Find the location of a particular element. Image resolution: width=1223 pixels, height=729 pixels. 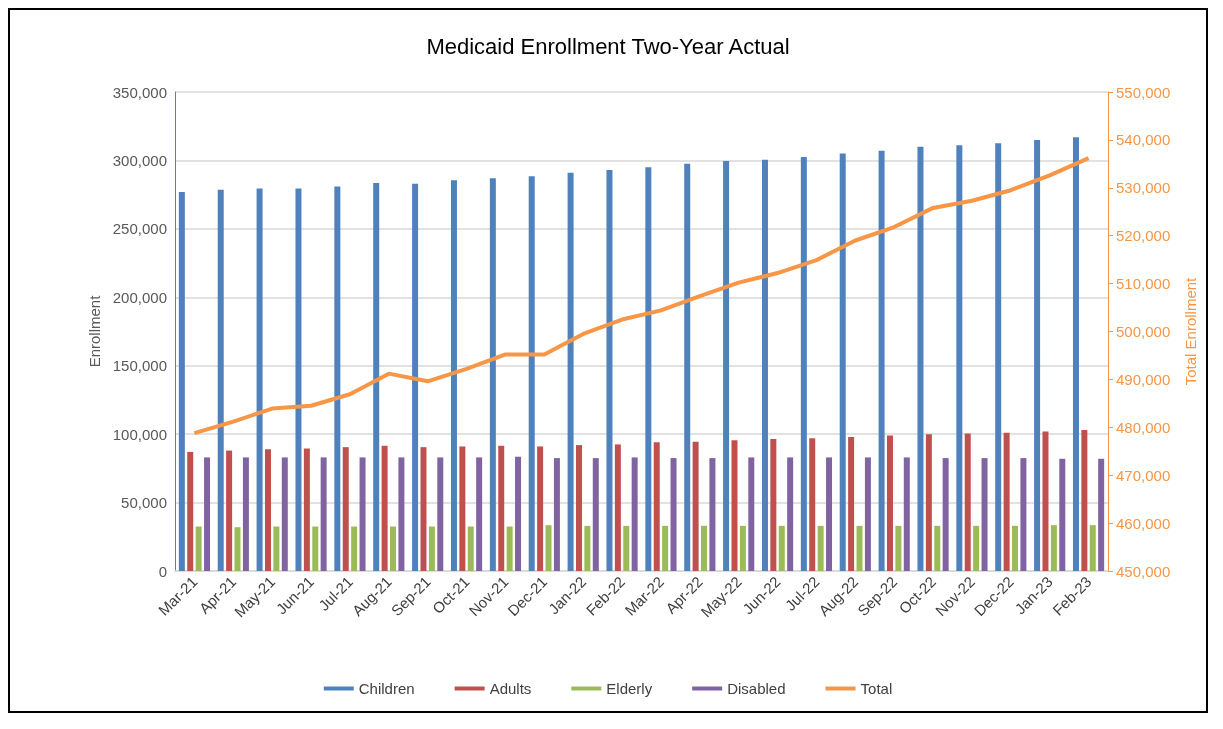

y-tick-label: 0 is located at coordinates (162, 571).